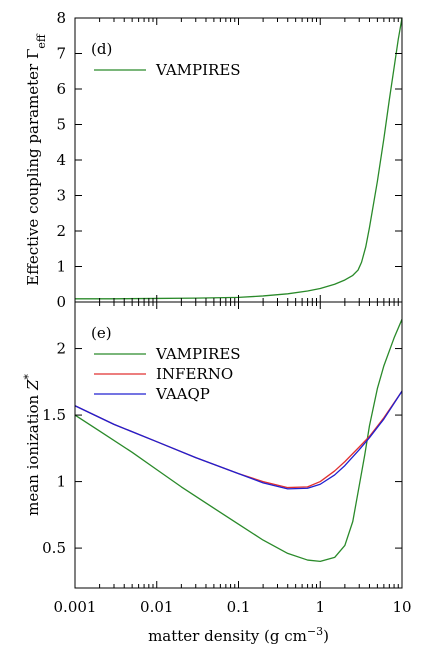 The image size is (435, 653). Describe the element at coordinates (401, 607) in the screenshot. I see `x-tick-label: 10` at that location.